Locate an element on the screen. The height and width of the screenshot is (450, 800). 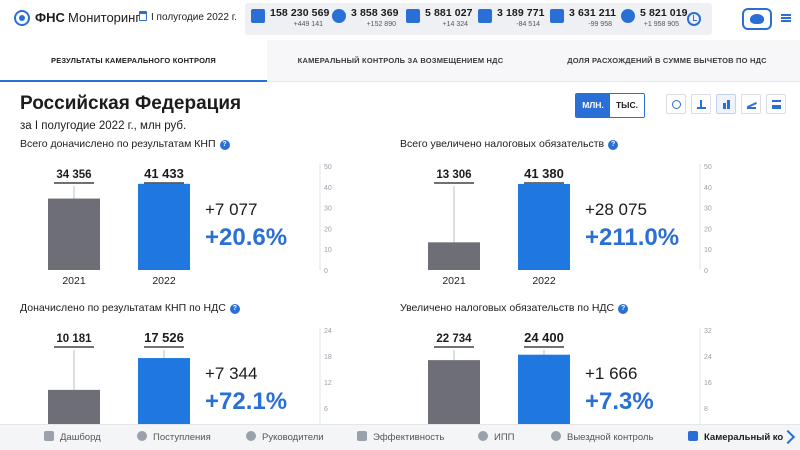
factory-icon is located at coordinates (485, 16).